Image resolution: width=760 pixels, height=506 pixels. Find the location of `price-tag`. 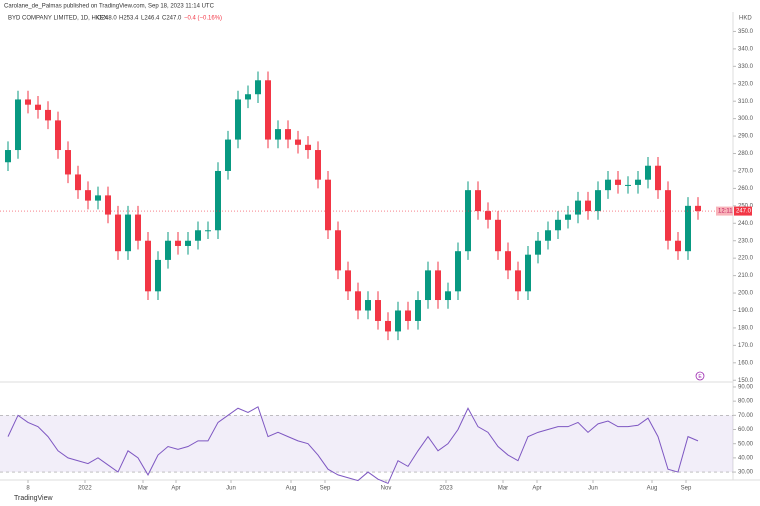

price-tag is located at coordinates (743, 211).